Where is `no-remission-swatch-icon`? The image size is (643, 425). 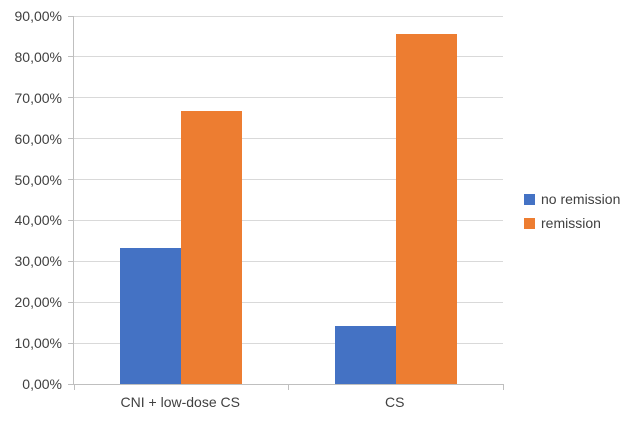
no-remission-swatch-icon is located at coordinates (529, 199).